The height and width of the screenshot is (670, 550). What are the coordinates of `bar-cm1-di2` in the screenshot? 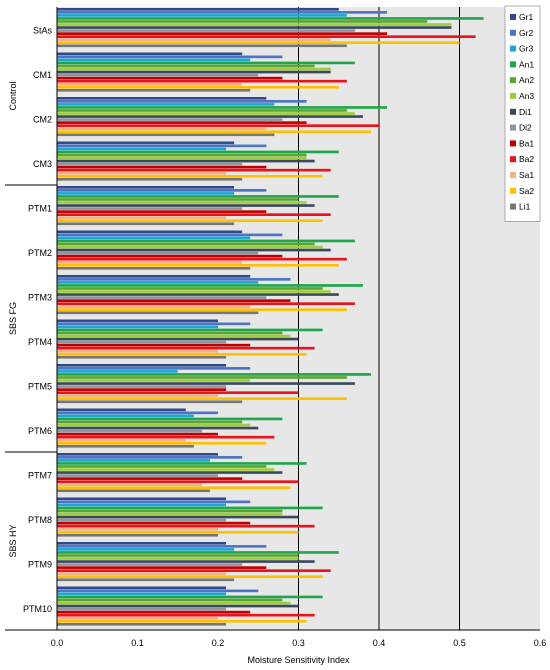 It's located at (158, 75).